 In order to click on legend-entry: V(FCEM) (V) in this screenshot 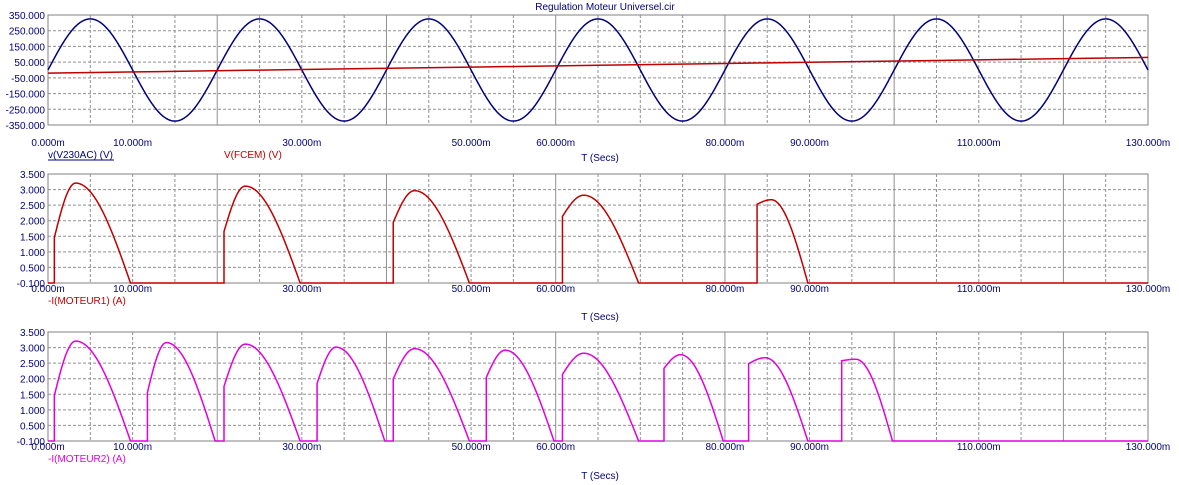, I will do `click(253, 155)`.